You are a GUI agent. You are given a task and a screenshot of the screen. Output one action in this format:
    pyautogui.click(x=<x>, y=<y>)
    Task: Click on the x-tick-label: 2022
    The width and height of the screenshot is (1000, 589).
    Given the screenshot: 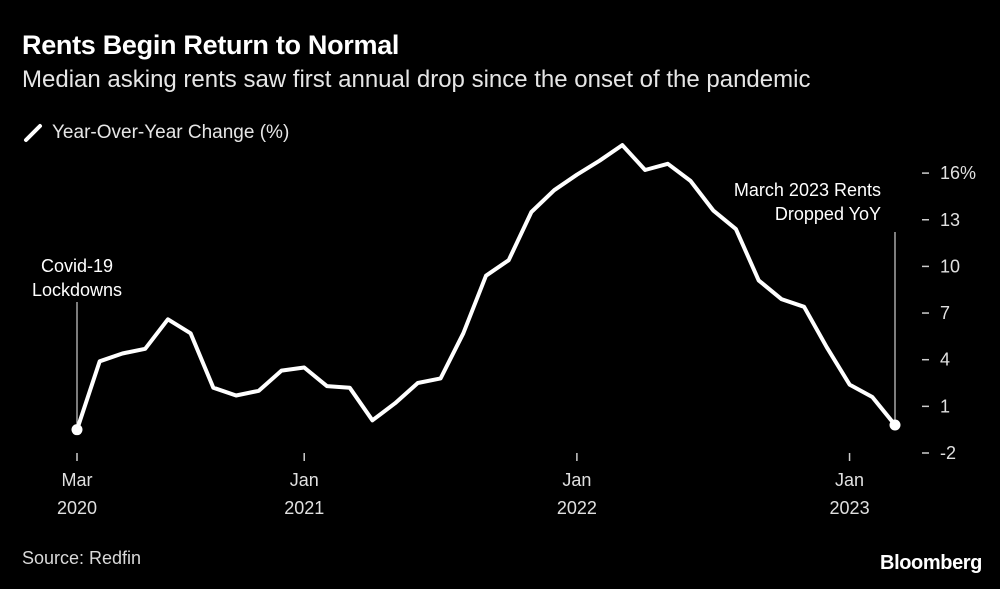 What is the action you would take?
    pyautogui.click(x=577, y=508)
    